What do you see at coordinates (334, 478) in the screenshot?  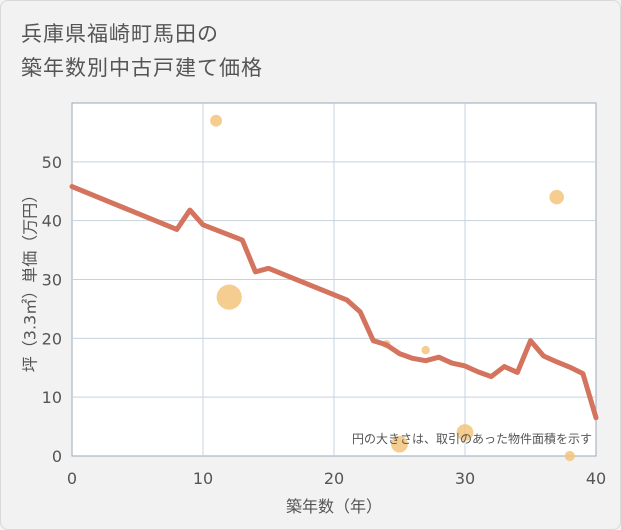 I see `x-tick-label-20: 20` at bounding box center [334, 478].